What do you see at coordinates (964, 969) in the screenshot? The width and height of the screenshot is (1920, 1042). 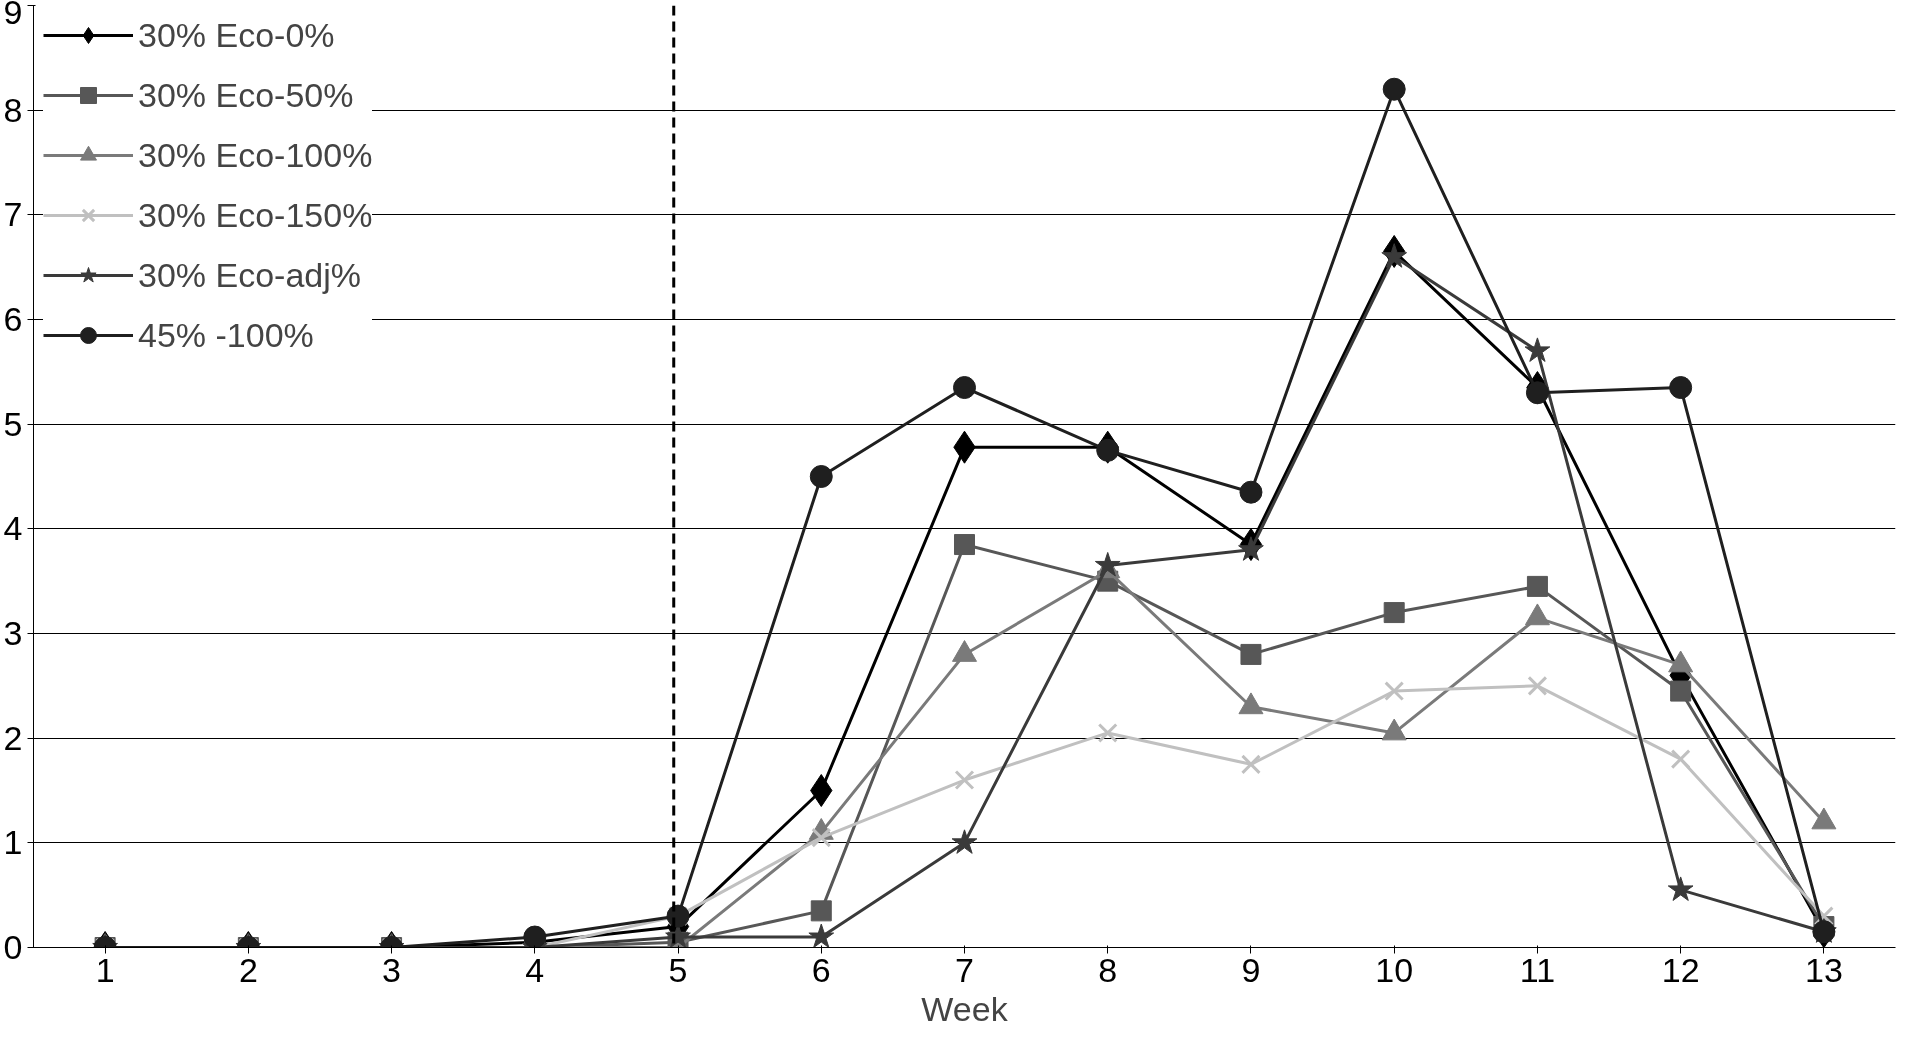 I see `x-tick-label: 7` at bounding box center [964, 969].